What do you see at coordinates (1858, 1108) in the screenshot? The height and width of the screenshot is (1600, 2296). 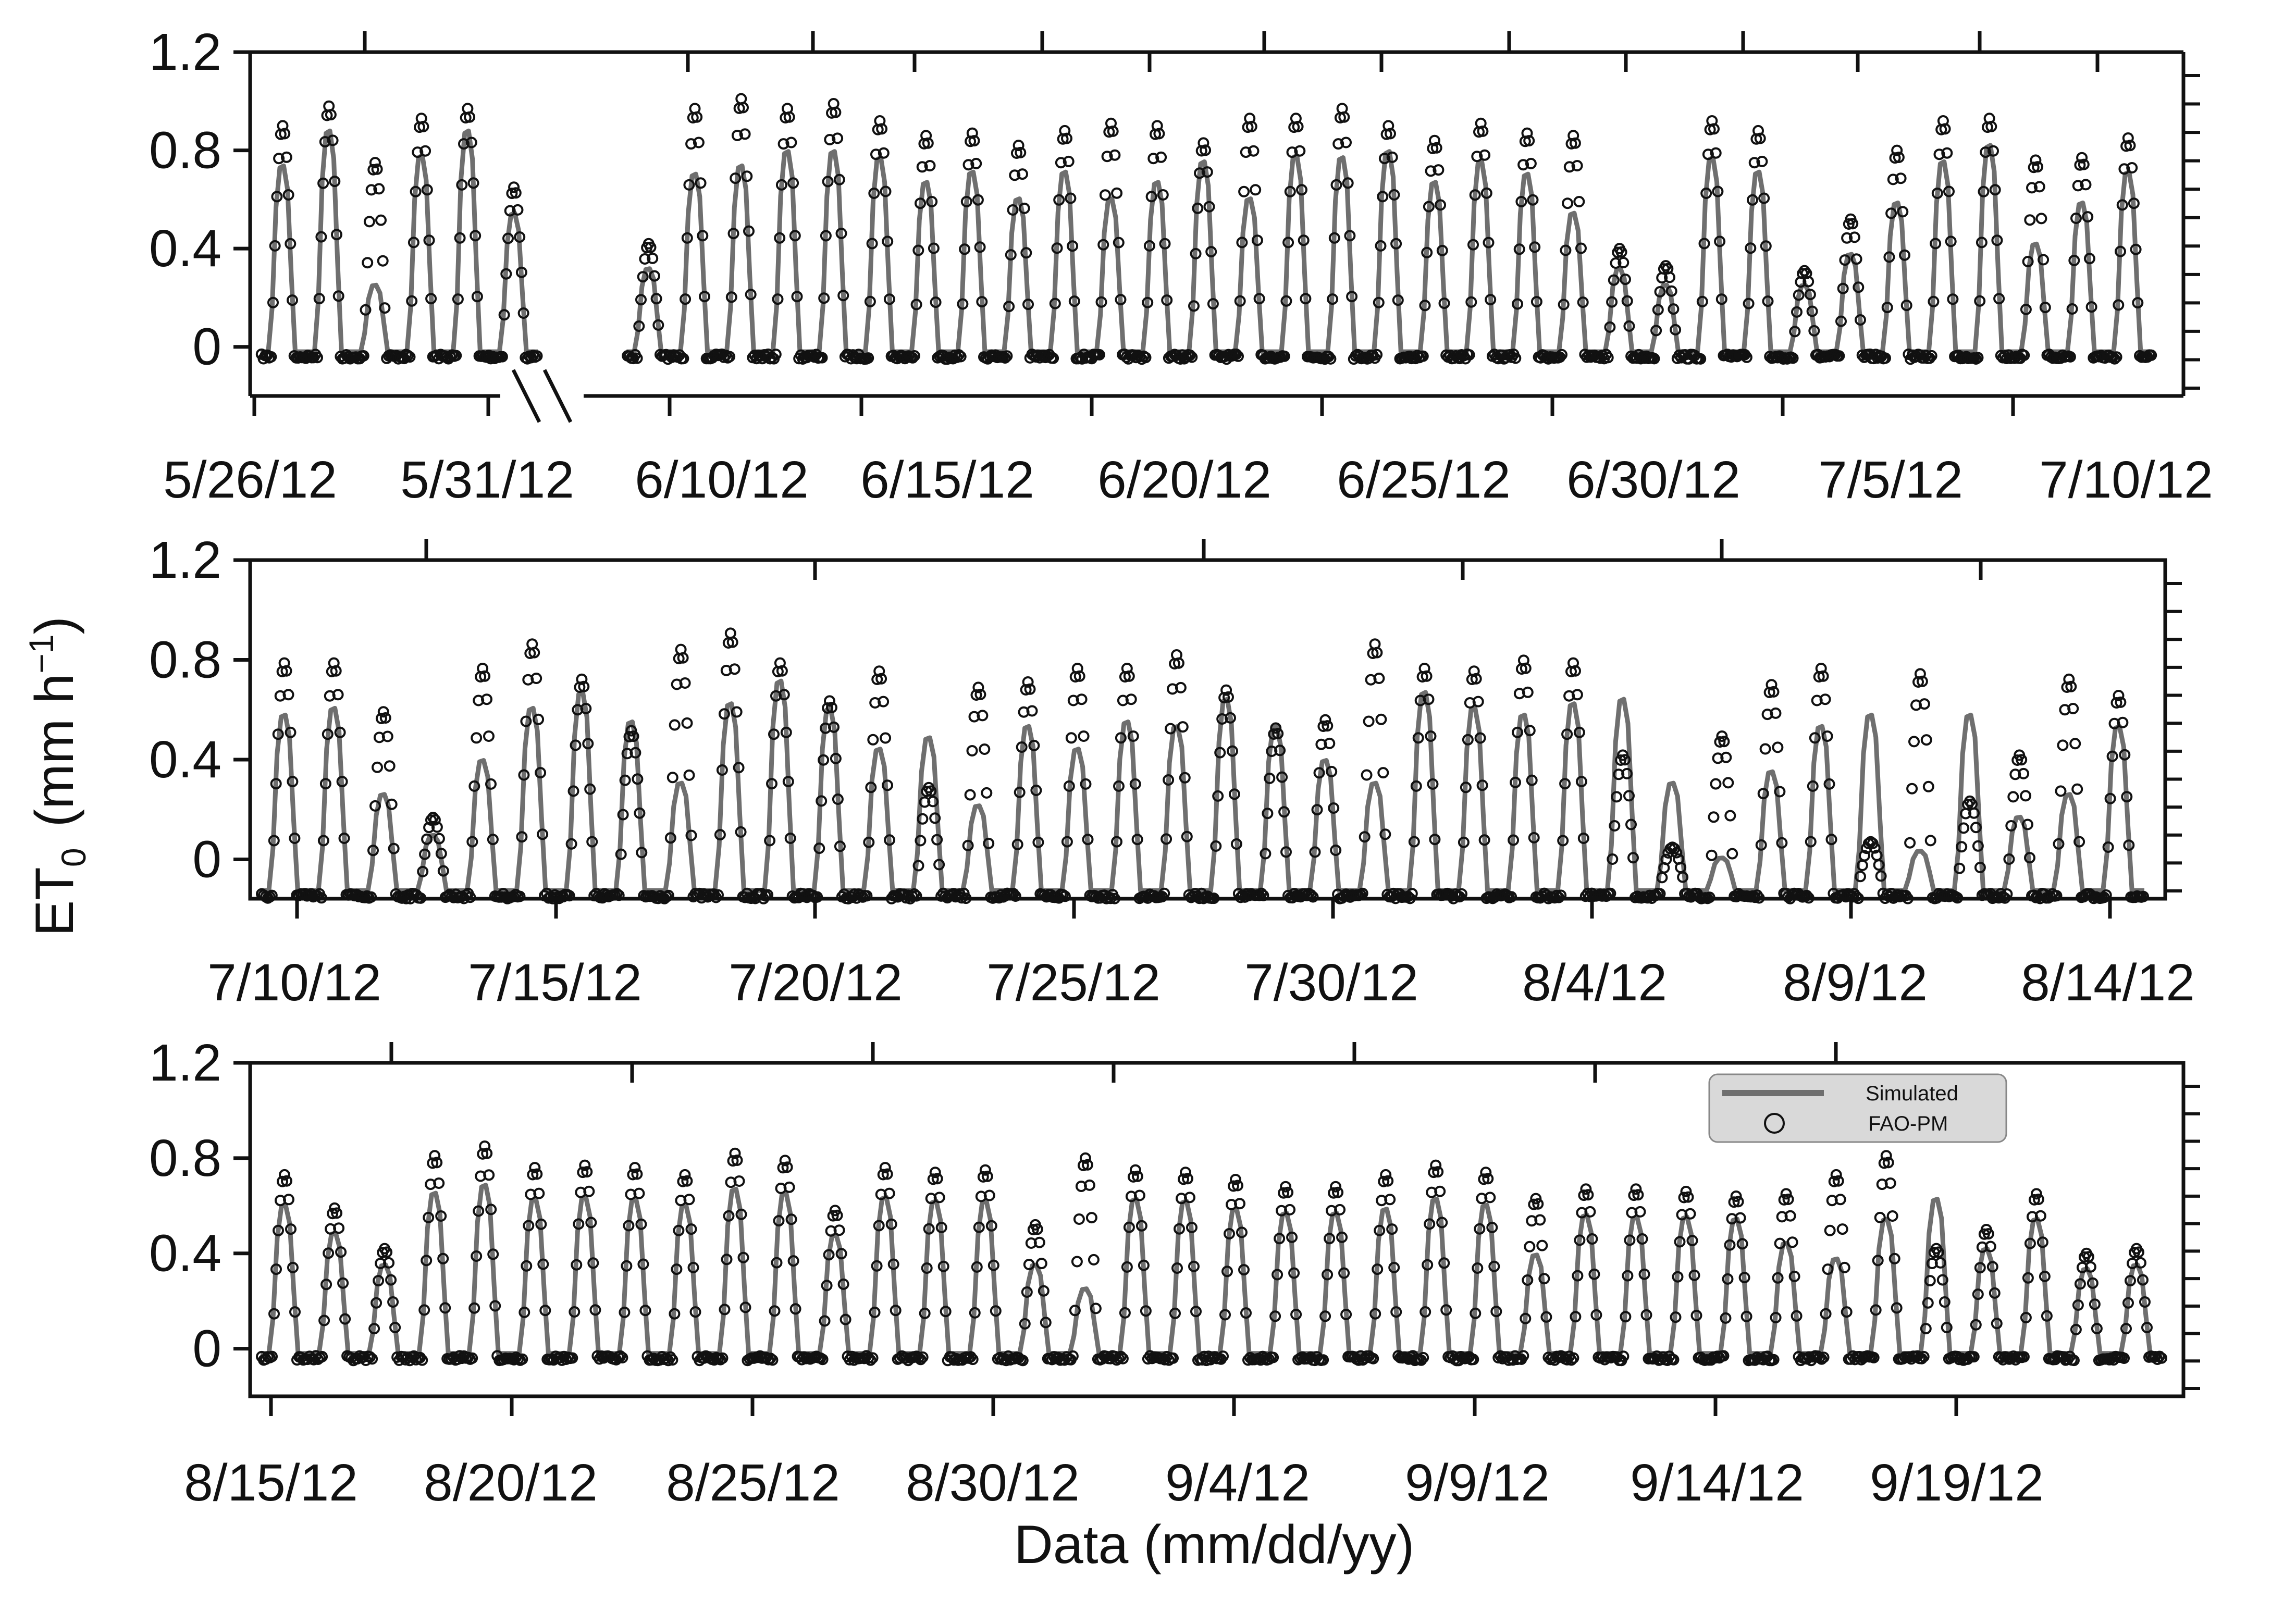 I see `legend-box` at bounding box center [1858, 1108].